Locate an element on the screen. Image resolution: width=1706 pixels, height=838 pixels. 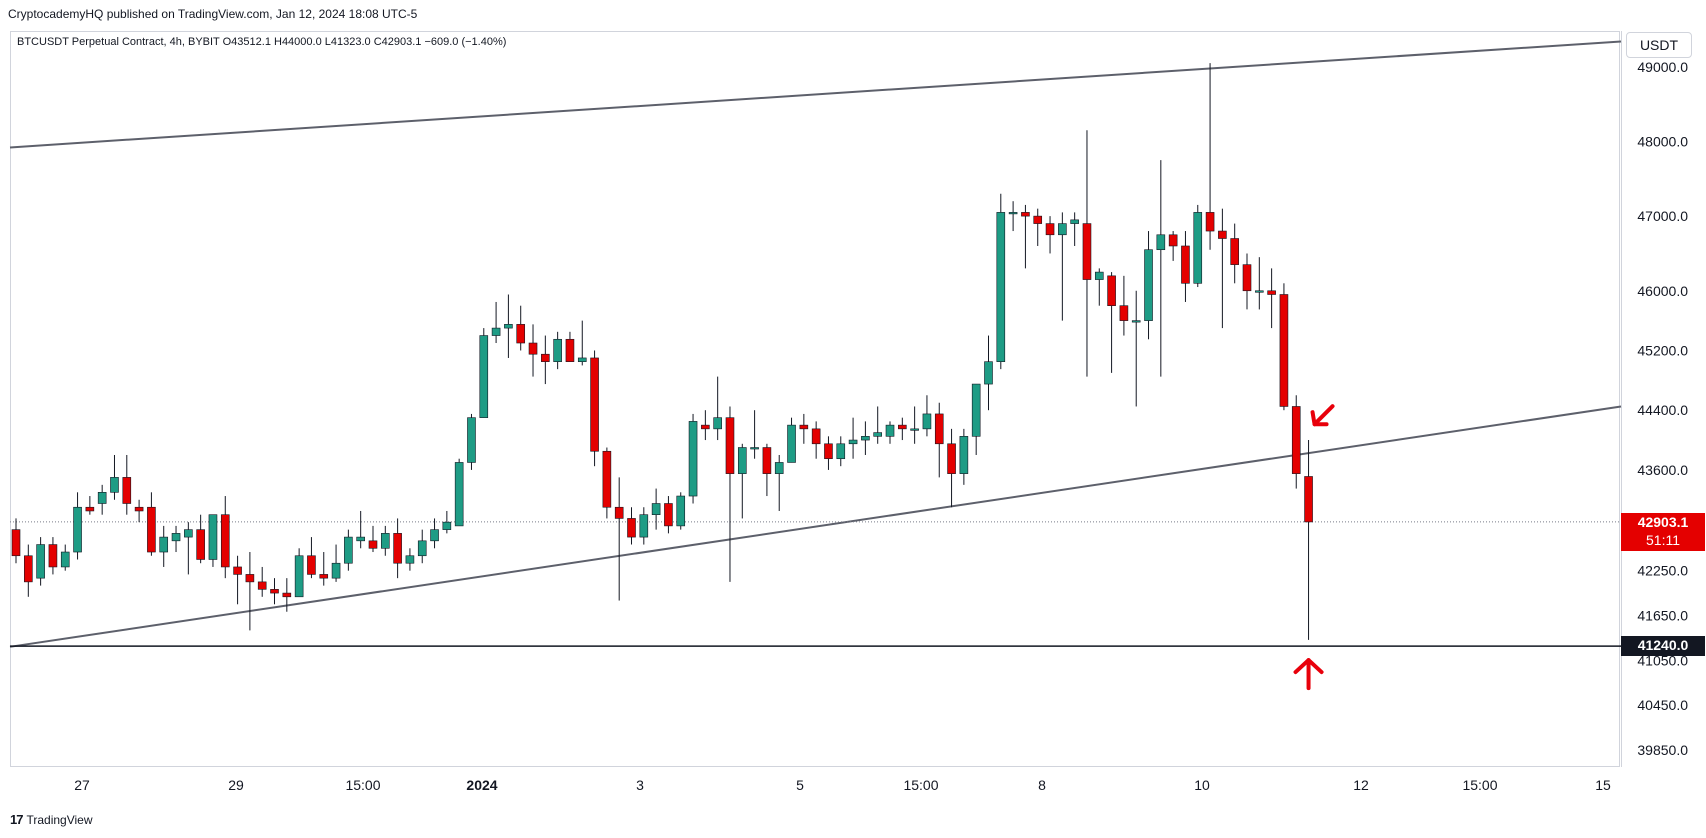
time-tick-label: 29 is located at coordinates (236, 785).